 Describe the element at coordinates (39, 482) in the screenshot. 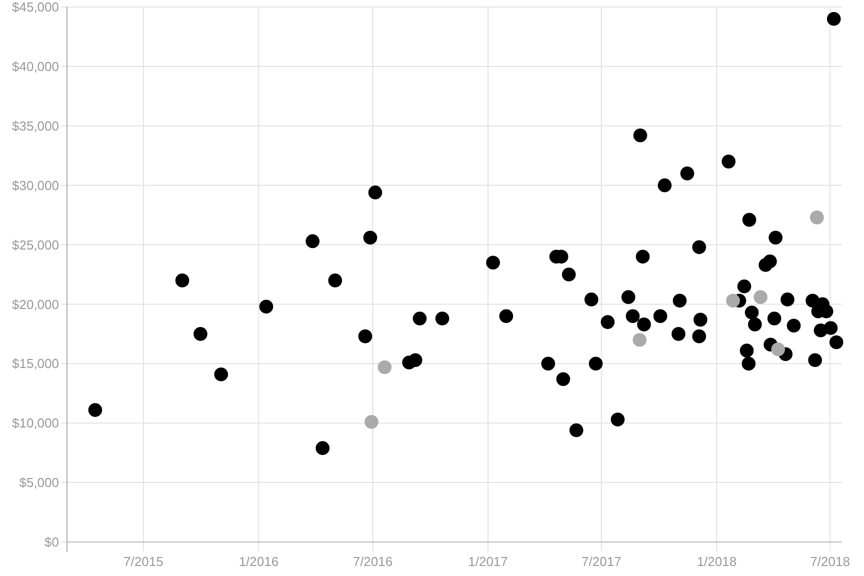

I see `y-tick-label: $5,000` at that location.